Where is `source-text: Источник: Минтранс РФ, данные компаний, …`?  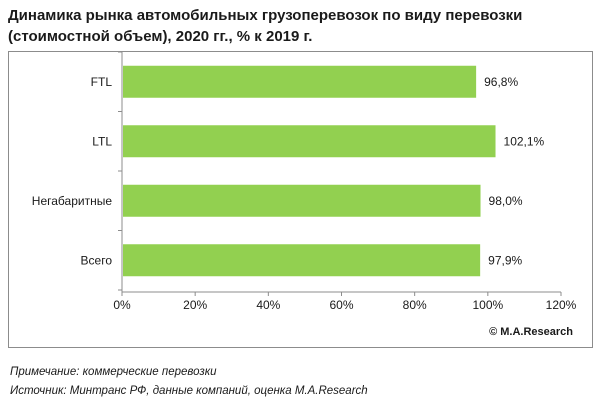
source-text: Источник: Минтранс РФ, данные компаний, … is located at coordinates (189, 391).